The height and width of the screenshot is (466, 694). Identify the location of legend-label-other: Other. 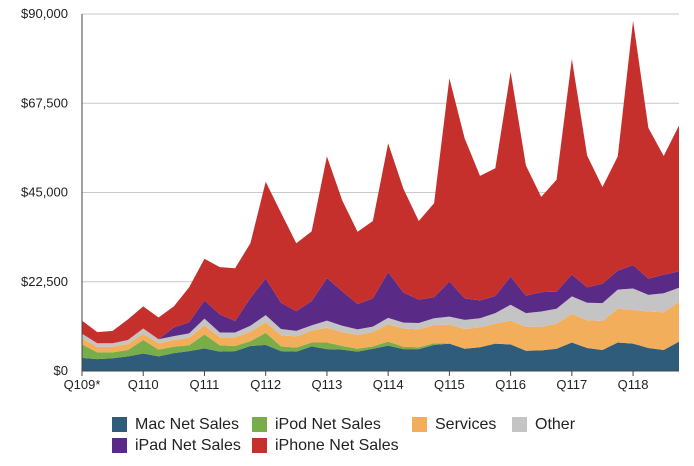
(555, 424).